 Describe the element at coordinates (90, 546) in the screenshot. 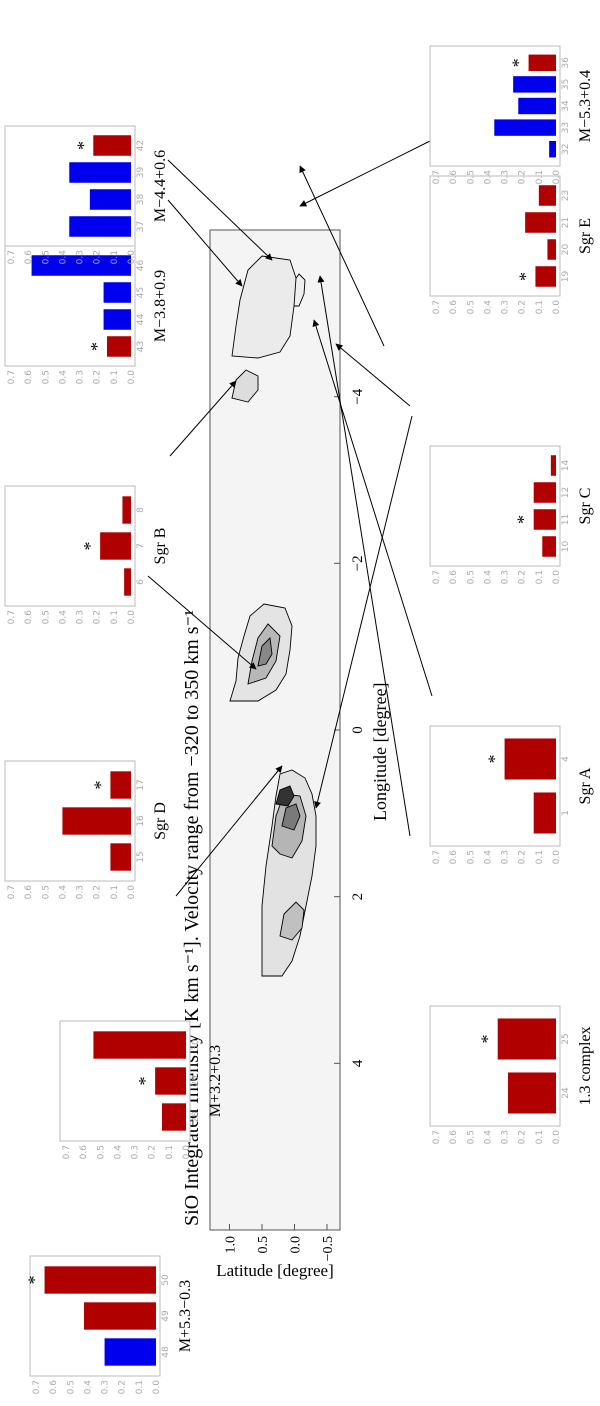

I see `star-marker: *` at that location.